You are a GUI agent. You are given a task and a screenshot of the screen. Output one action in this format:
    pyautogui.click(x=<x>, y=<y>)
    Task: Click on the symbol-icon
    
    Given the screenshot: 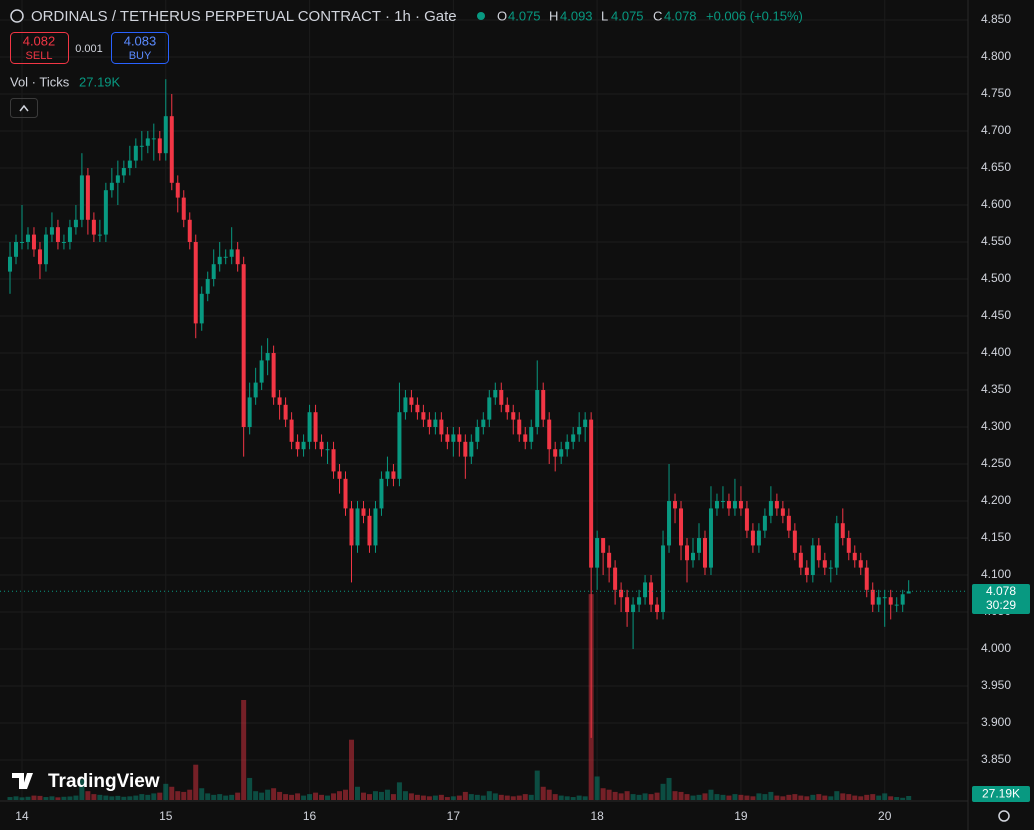 What is the action you would take?
    pyautogui.click(x=17, y=16)
    